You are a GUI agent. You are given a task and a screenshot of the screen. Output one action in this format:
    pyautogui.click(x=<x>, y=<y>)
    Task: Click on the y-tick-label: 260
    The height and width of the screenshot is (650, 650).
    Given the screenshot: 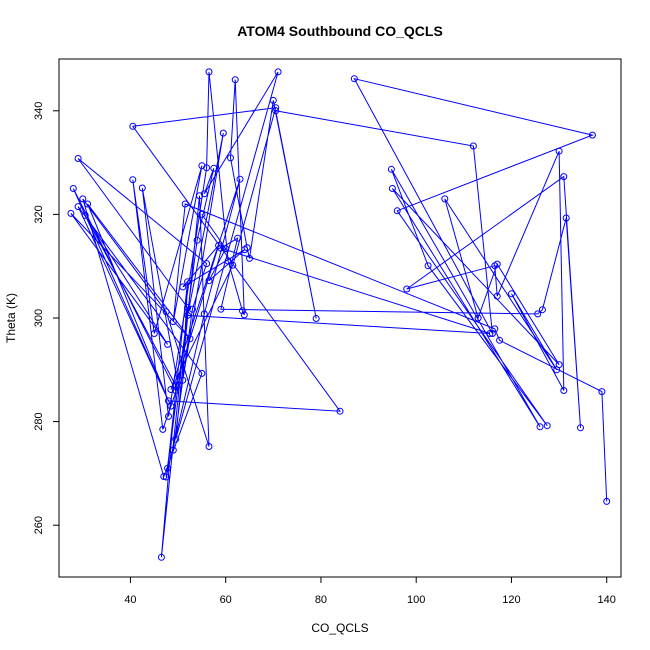 What is the action you would take?
    pyautogui.click(x=39, y=525)
    